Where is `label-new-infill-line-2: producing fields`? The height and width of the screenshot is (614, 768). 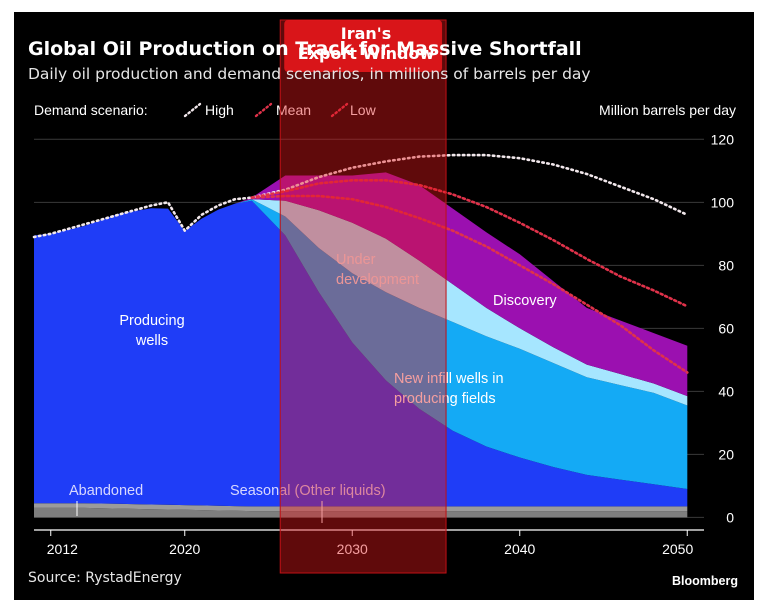 label-new-infill-line-2: producing fields is located at coordinates (445, 399).